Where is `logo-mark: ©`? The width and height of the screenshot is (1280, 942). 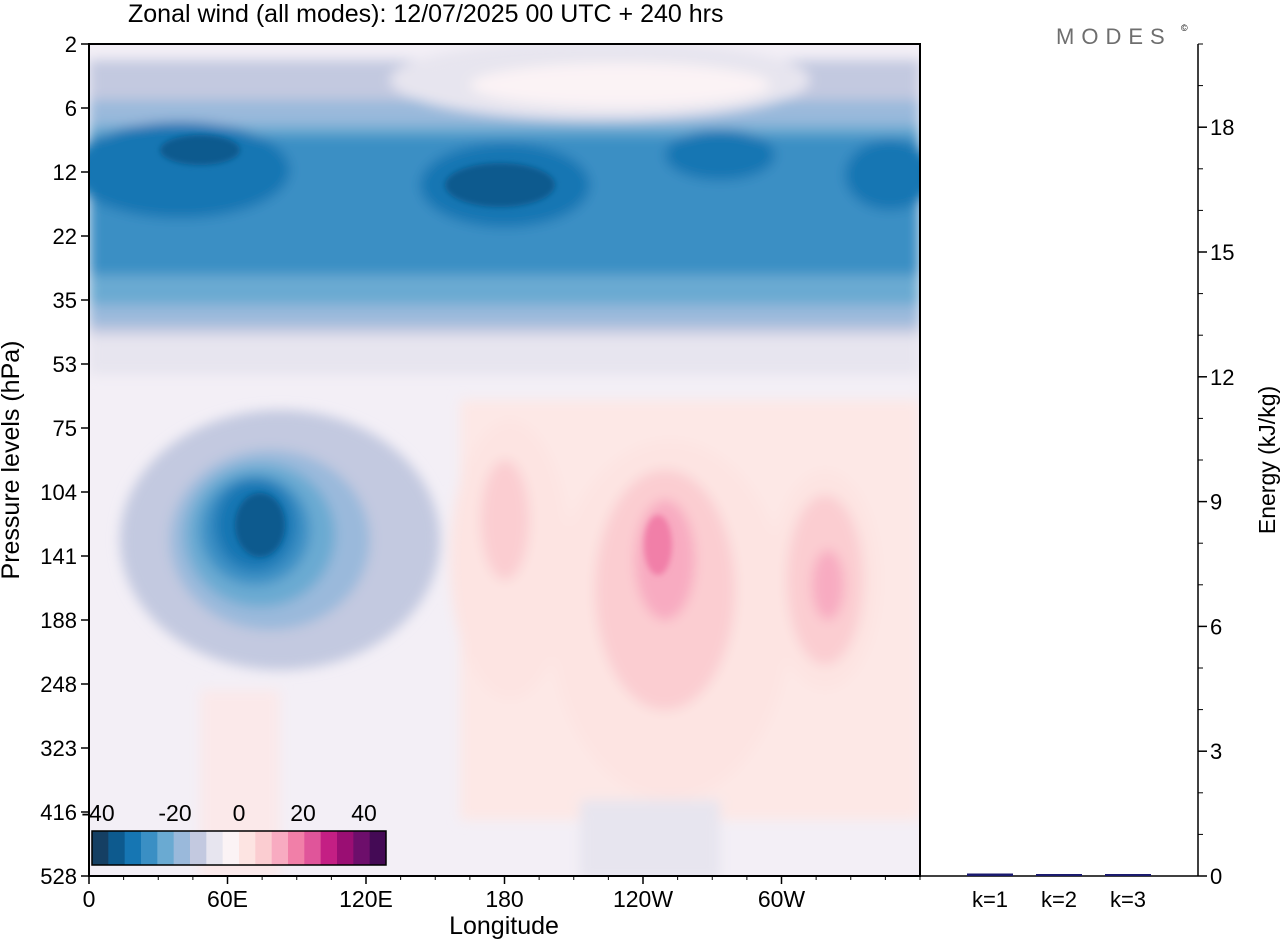 logo-mark: © is located at coordinates (1184, 28).